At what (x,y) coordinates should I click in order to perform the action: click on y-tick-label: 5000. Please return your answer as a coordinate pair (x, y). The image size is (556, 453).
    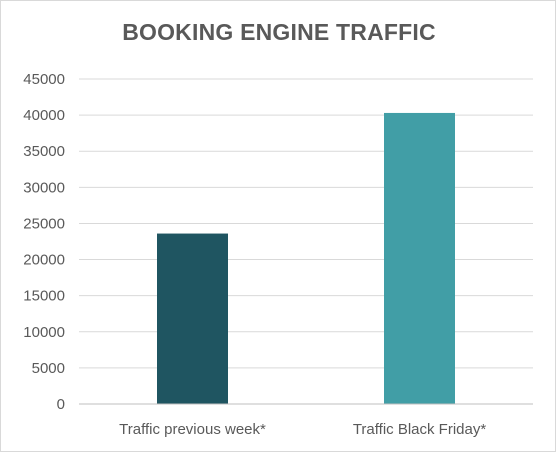
    Looking at the image, I should click on (48, 368).